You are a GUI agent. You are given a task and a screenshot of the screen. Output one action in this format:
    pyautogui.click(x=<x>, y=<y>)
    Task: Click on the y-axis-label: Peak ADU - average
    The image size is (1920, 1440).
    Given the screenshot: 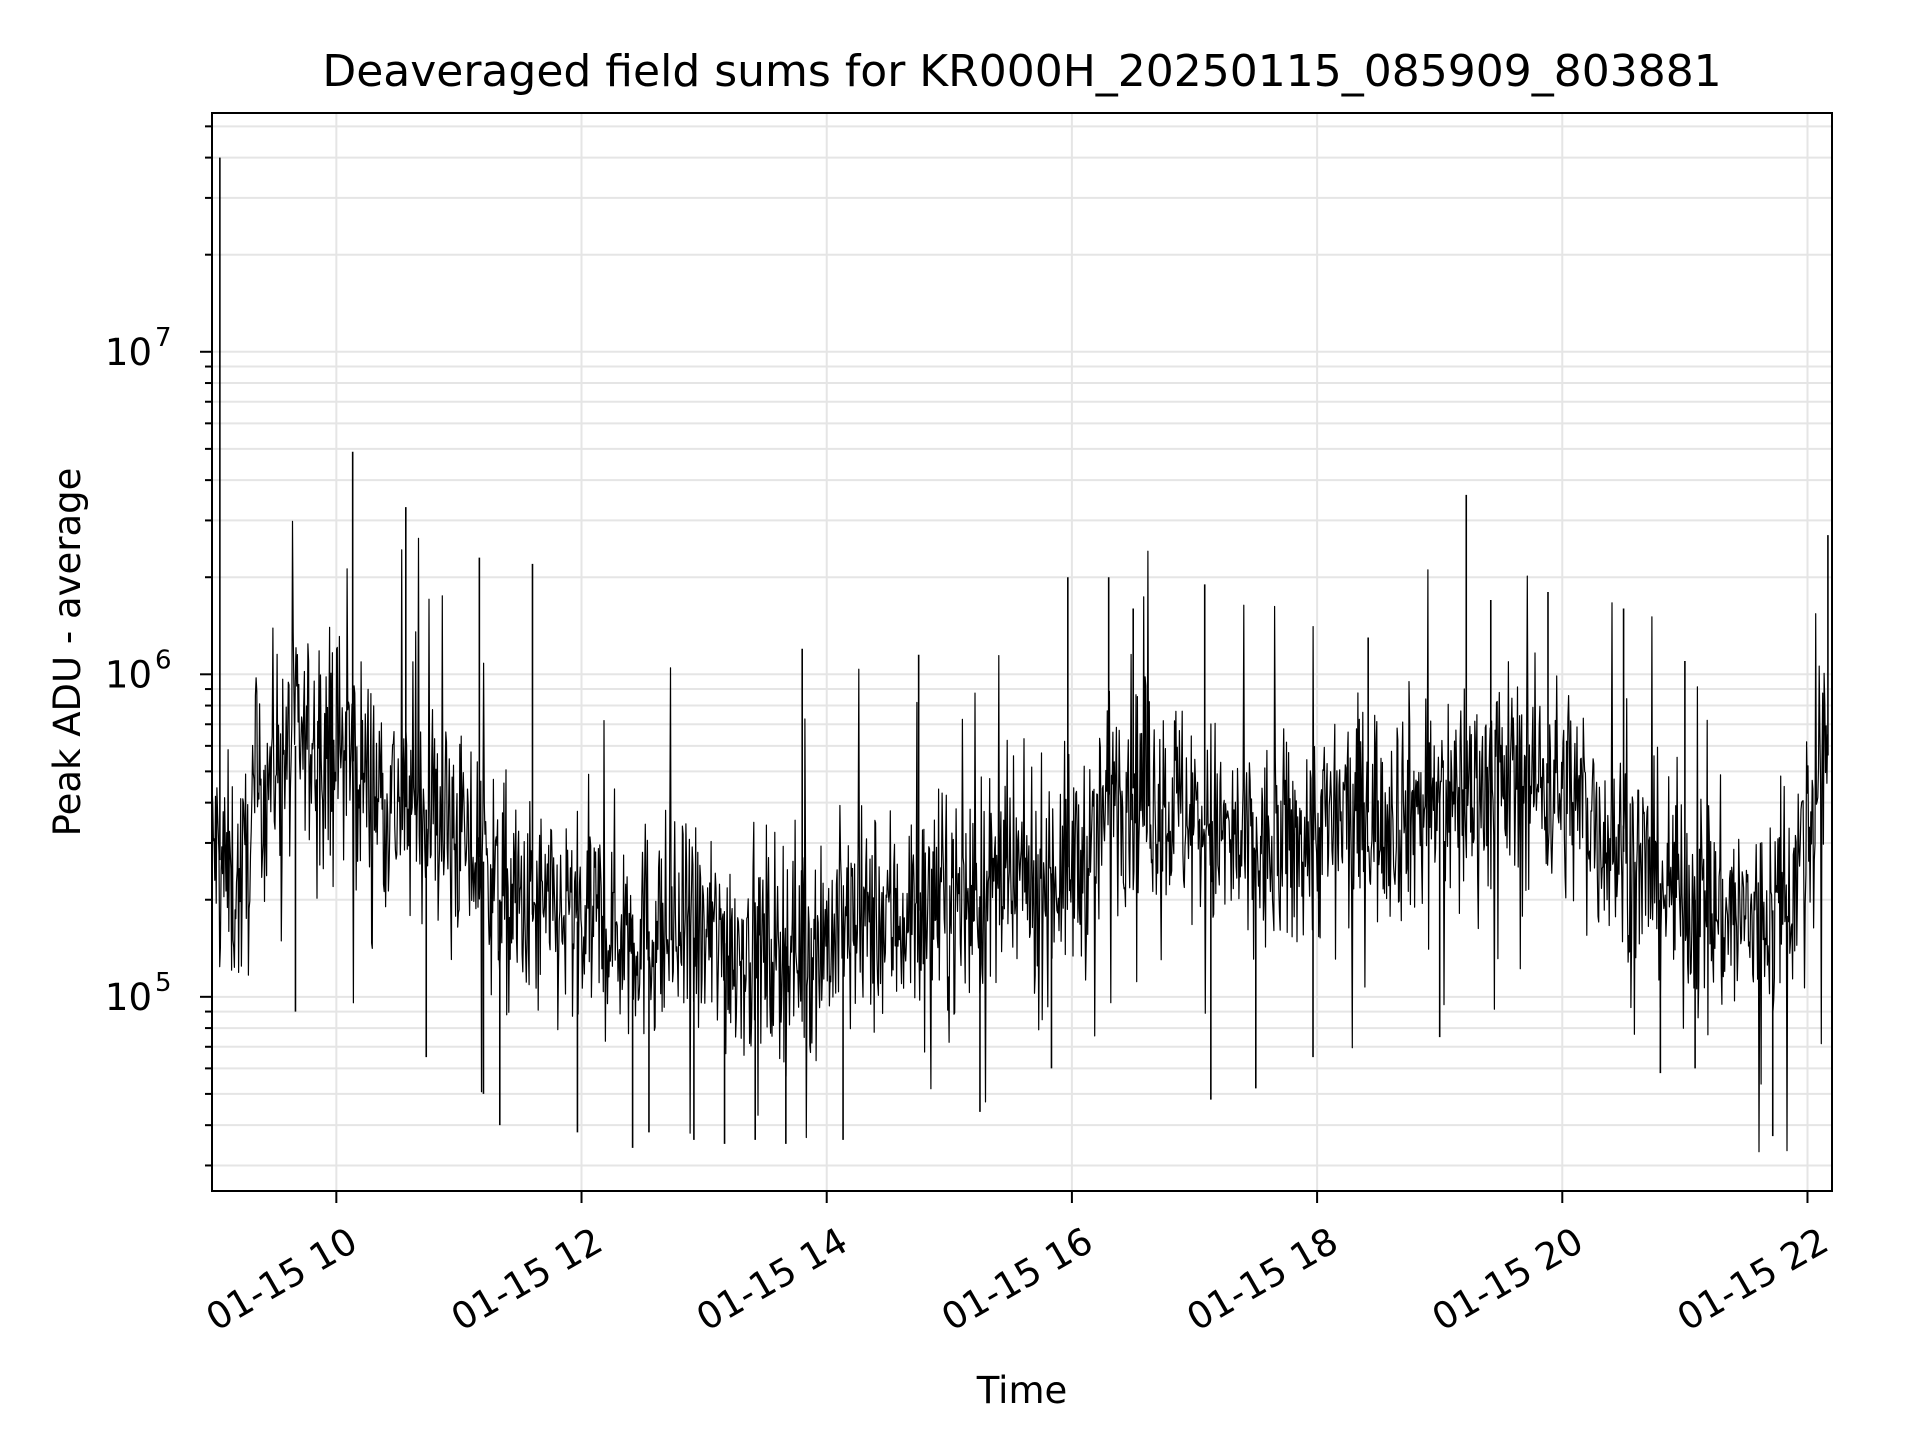 What is the action you would take?
    pyautogui.click(x=67, y=652)
    